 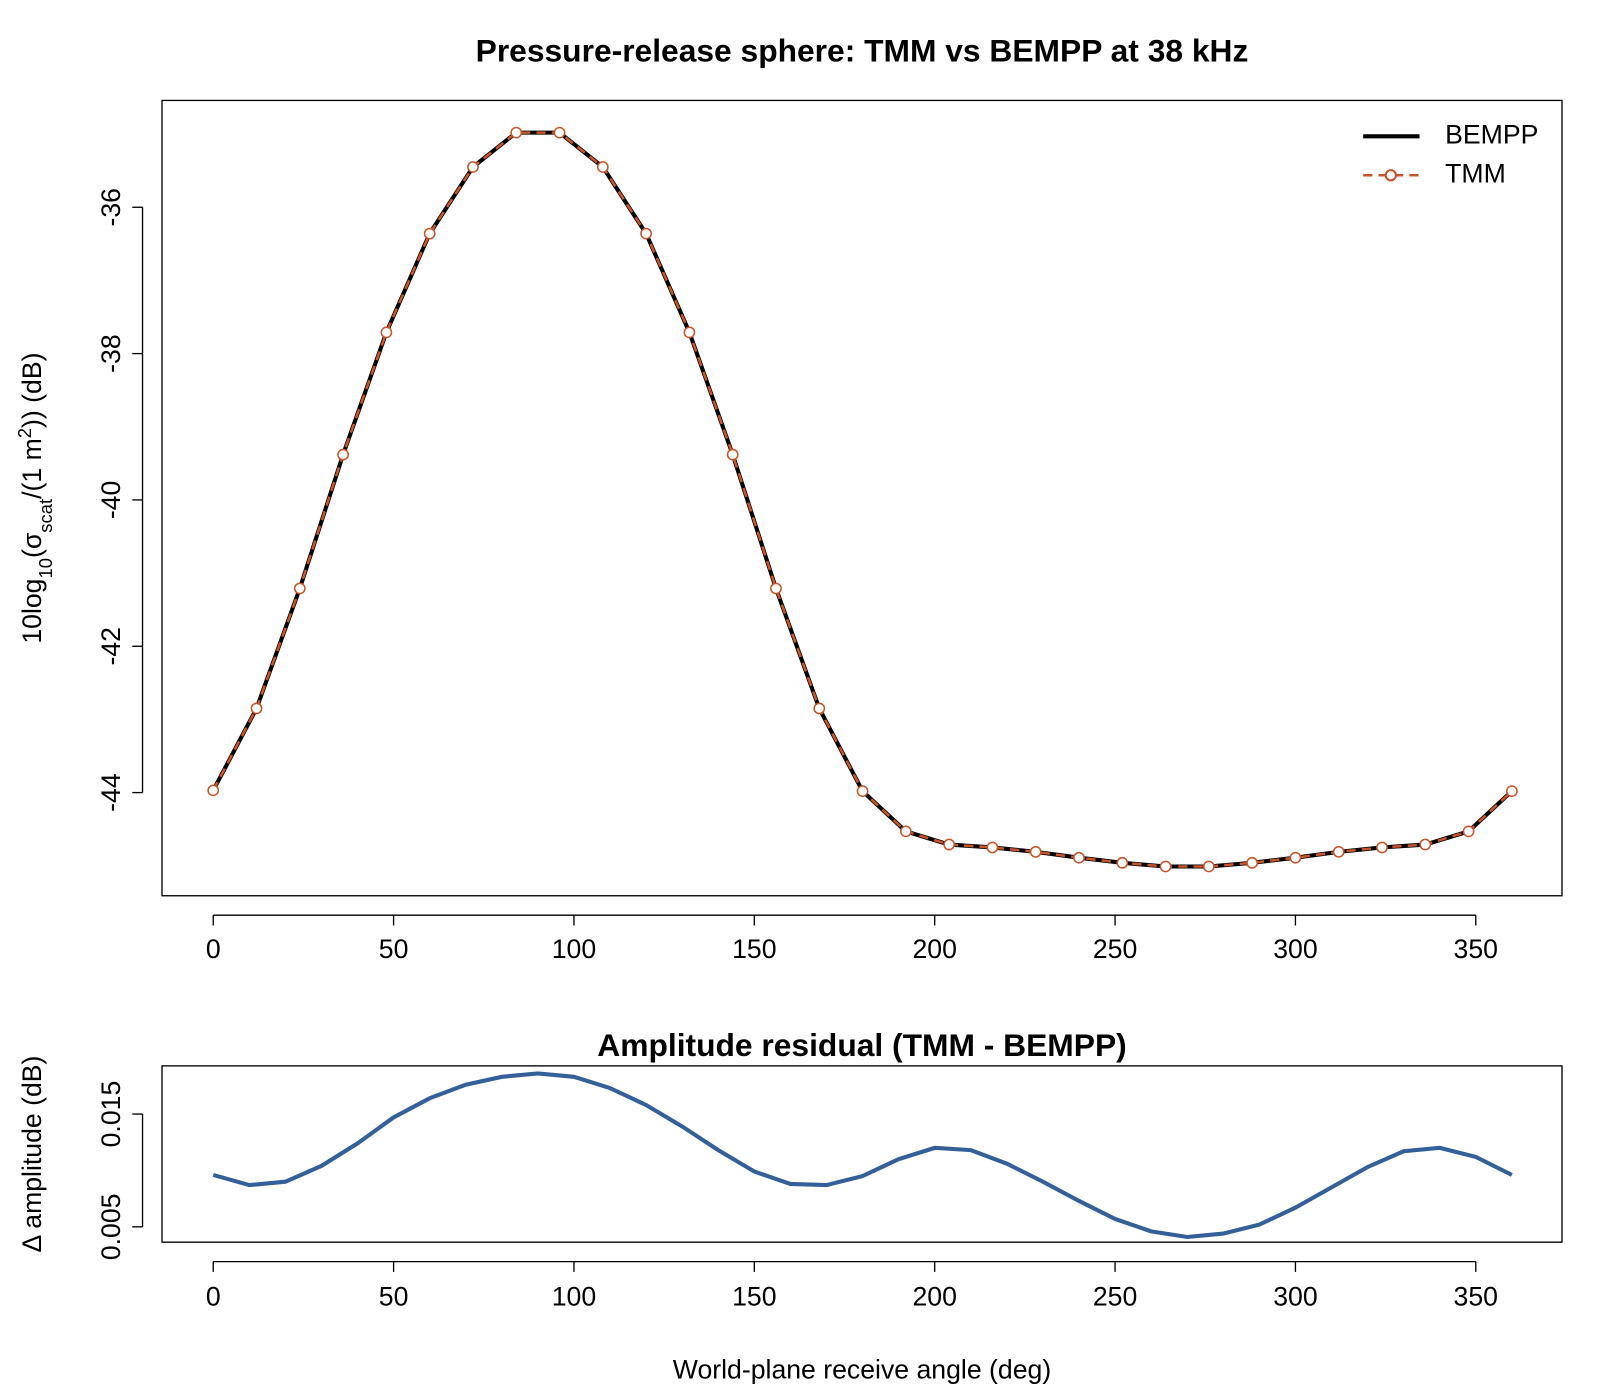 I want to click on y-axis-label: Δ amplitude (dB), so click(x=32, y=1154).